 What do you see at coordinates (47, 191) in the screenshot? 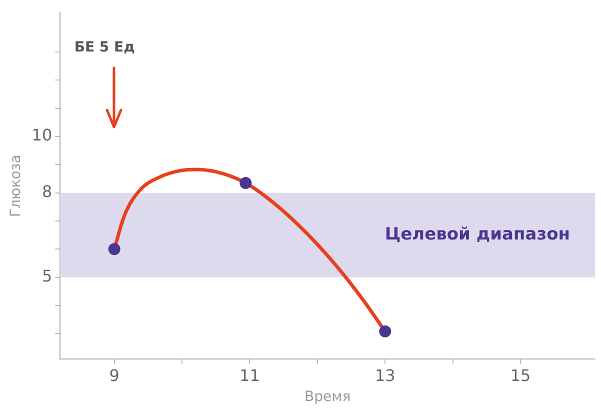
I see `y-tick-label: 8` at bounding box center [47, 191].